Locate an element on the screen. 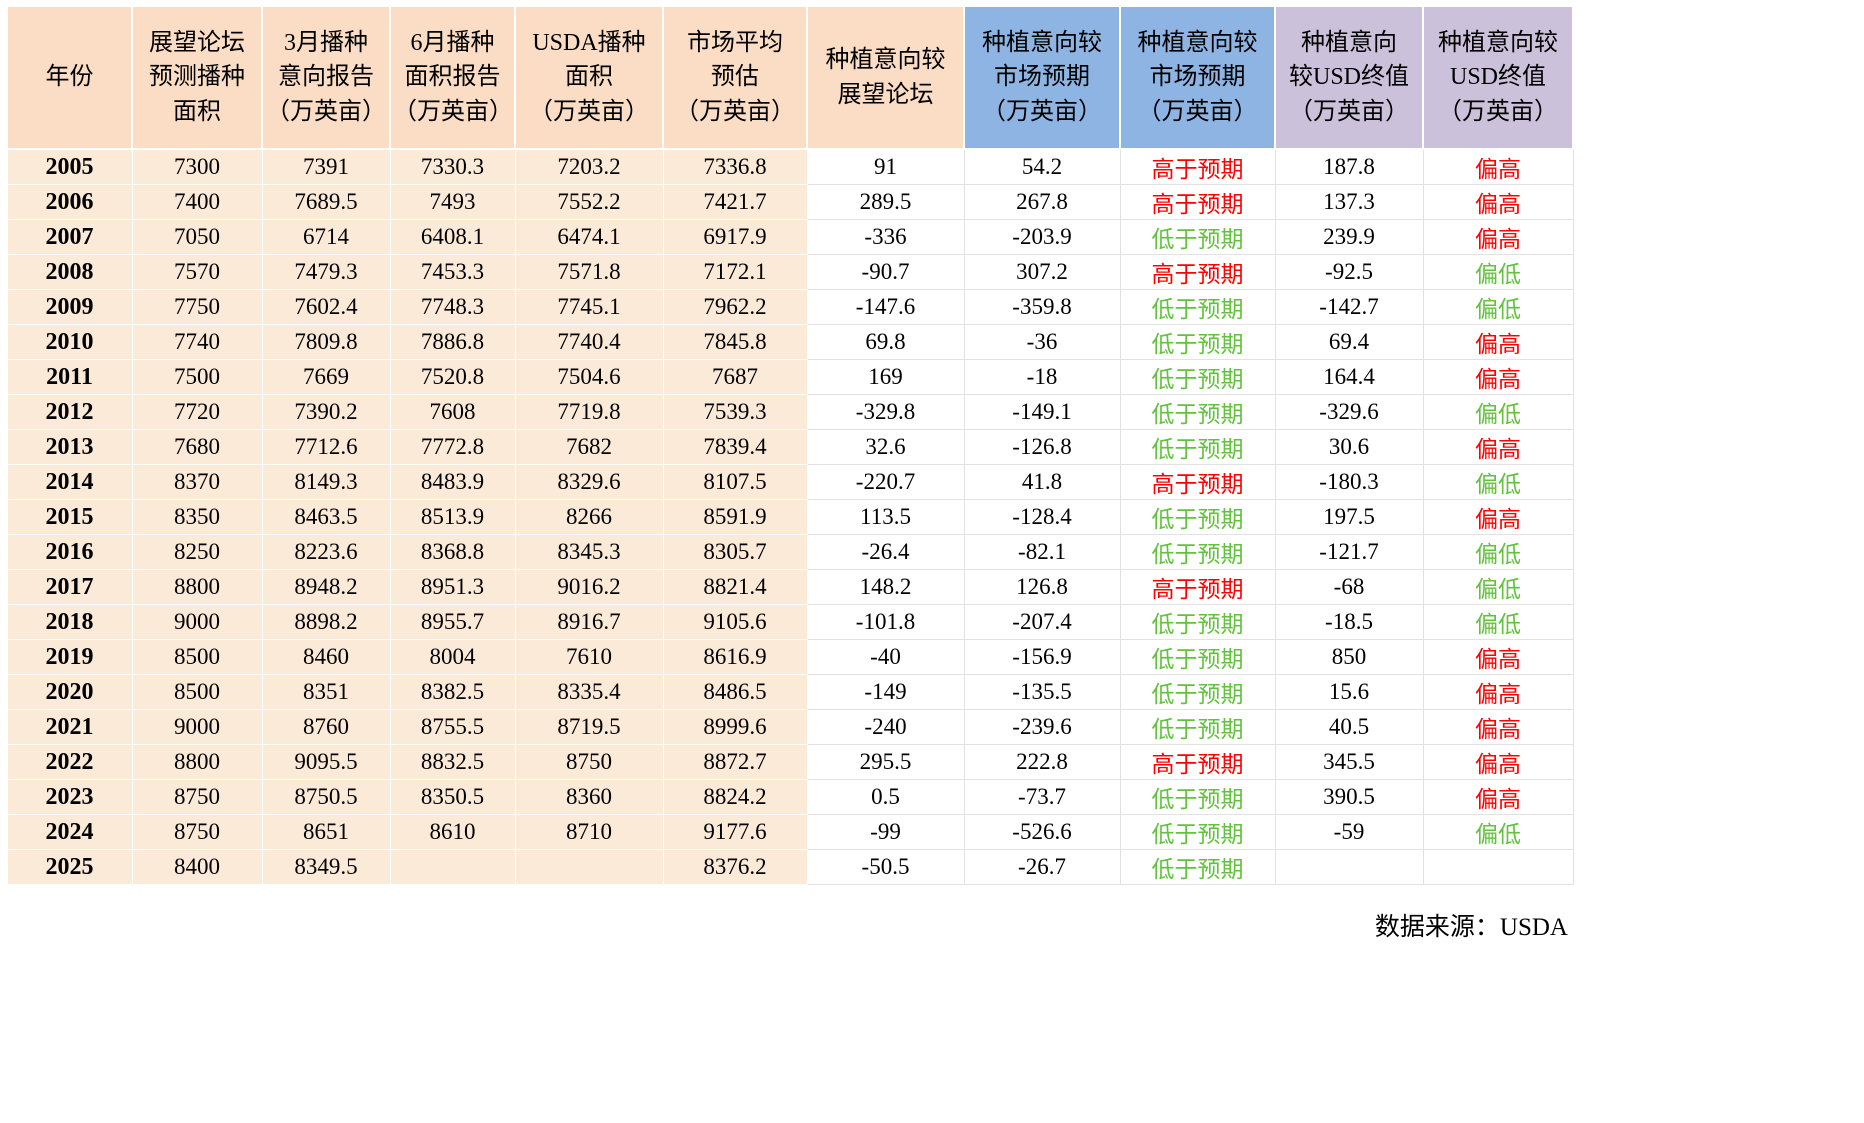  intent-vs-usda-cell is located at coordinates (1349, 867).